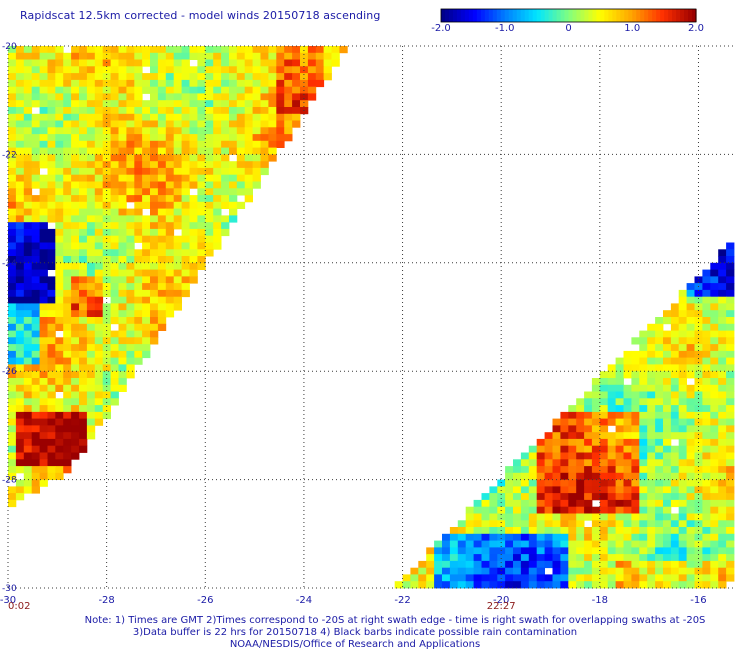 The width and height of the screenshot is (740, 650). I want to click on x-tick-label: -30, so click(8, 600).